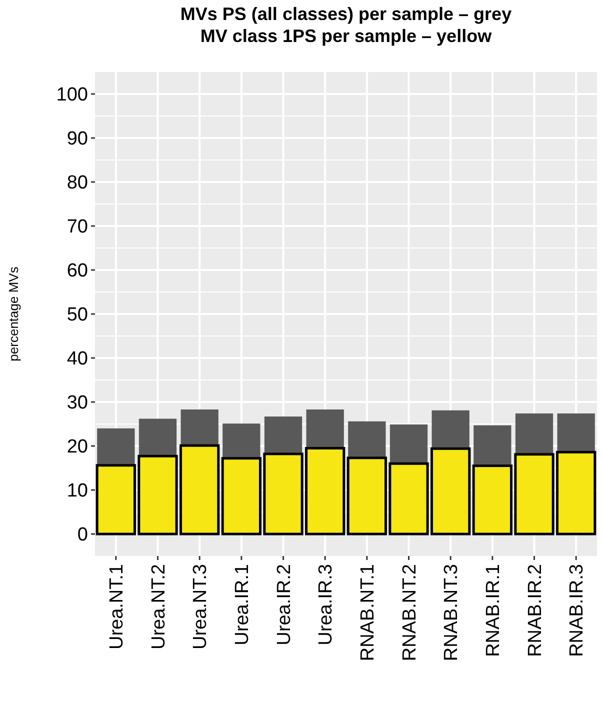 The height and width of the screenshot is (712, 602). Describe the element at coordinates (284, 605) in the screenshot. I see `x-tick-label: Urea.IR.2` at that location.